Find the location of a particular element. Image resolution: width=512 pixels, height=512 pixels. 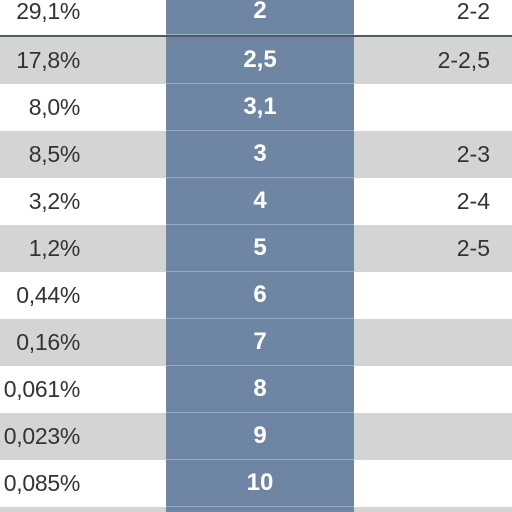

range-cell: 2-4 is located at coordinates (473, 201).